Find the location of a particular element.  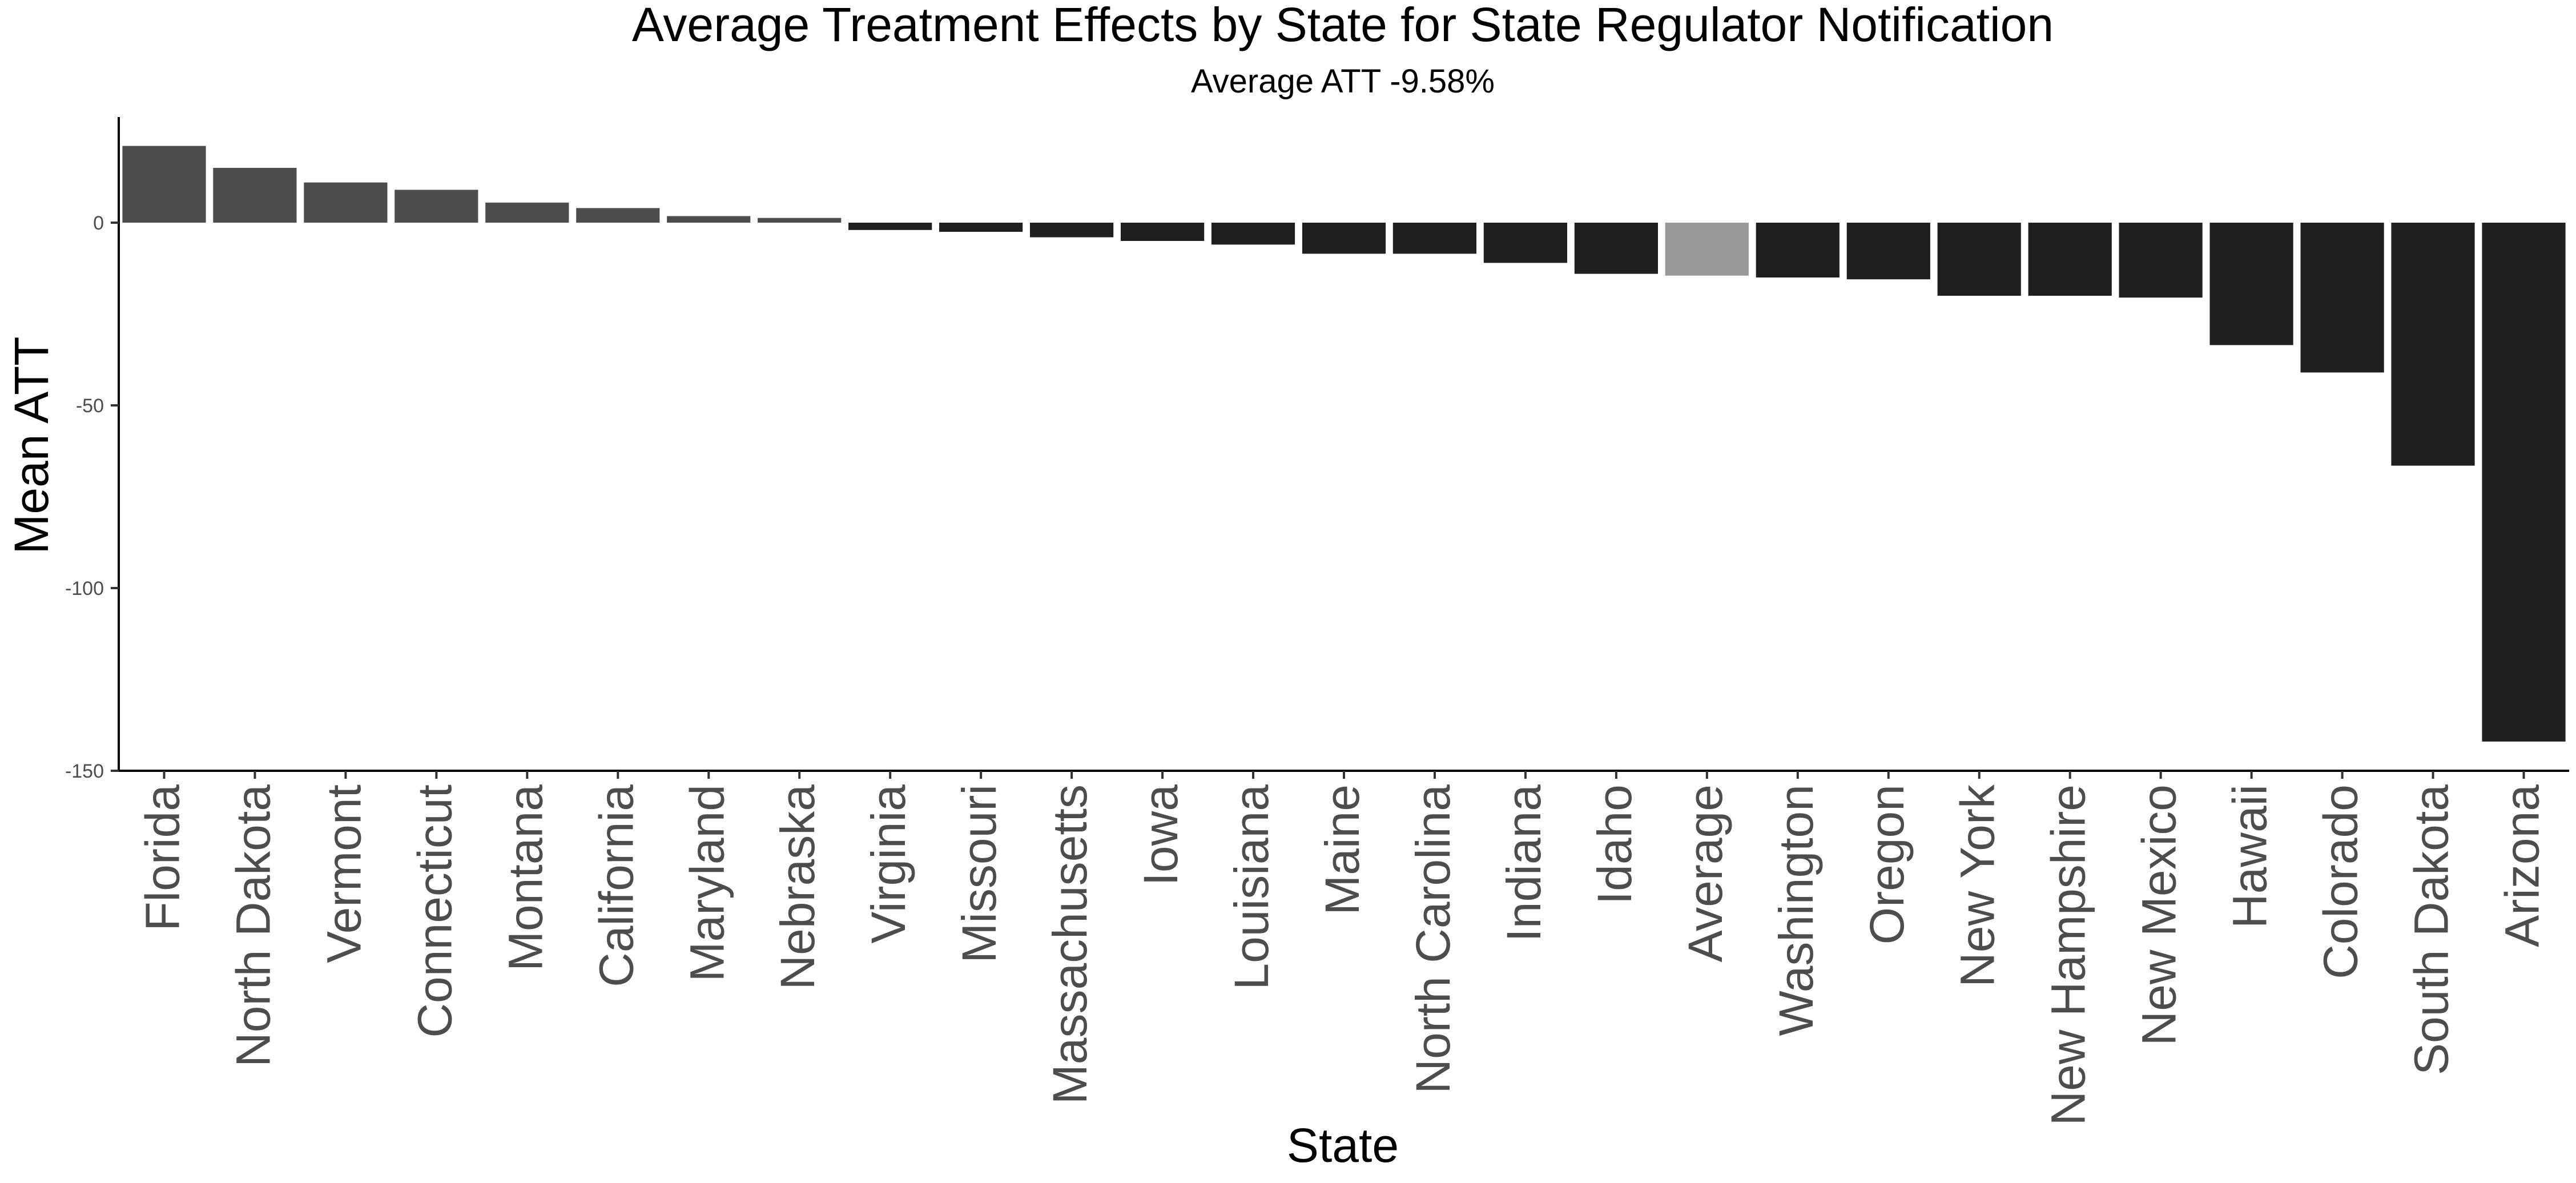

x-tick-label: Missouri is located at coordinates (979, 874).